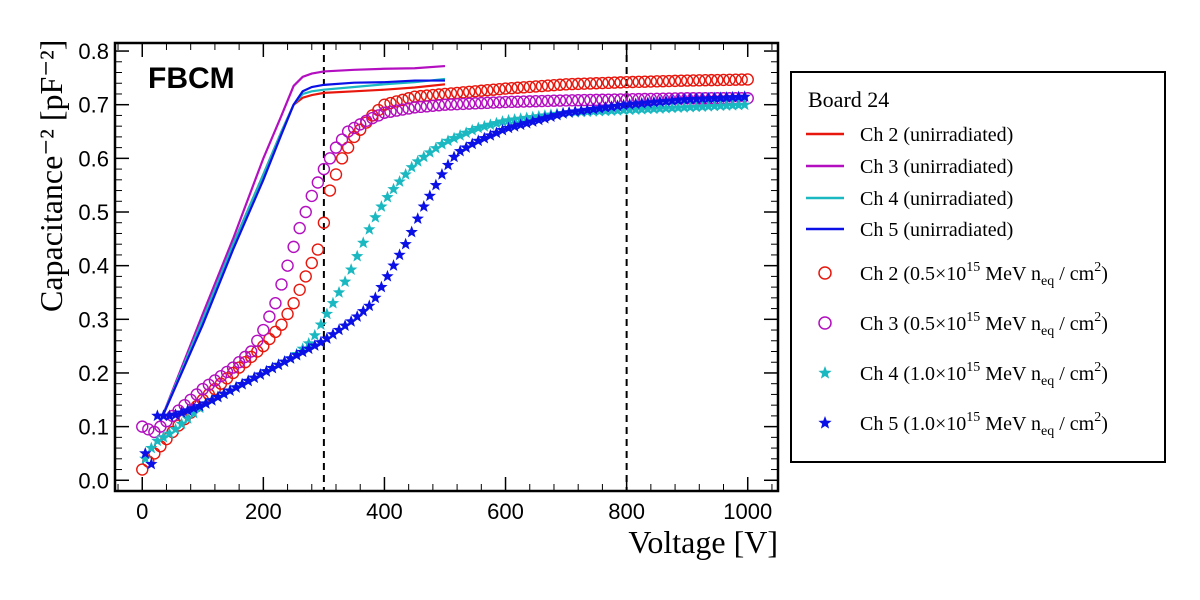 Image resolution: width=1200 pixels, height=600 pixels. What do you see at coordinates (848, 99) in the screenshot?
I see `legend-title: Board 24` at bounding box center [848, 99].